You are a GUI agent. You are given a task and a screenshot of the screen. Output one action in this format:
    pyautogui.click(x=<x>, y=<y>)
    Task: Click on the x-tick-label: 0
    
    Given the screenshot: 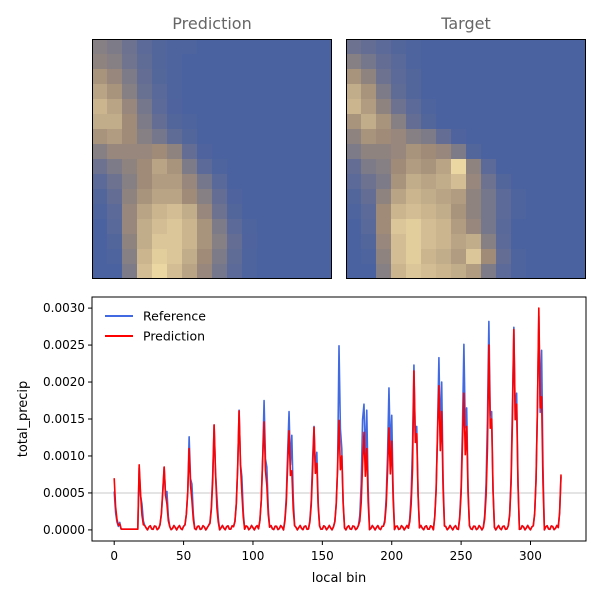 What is the action you would take?
    pyautogui.click(x=114, y=556)
    